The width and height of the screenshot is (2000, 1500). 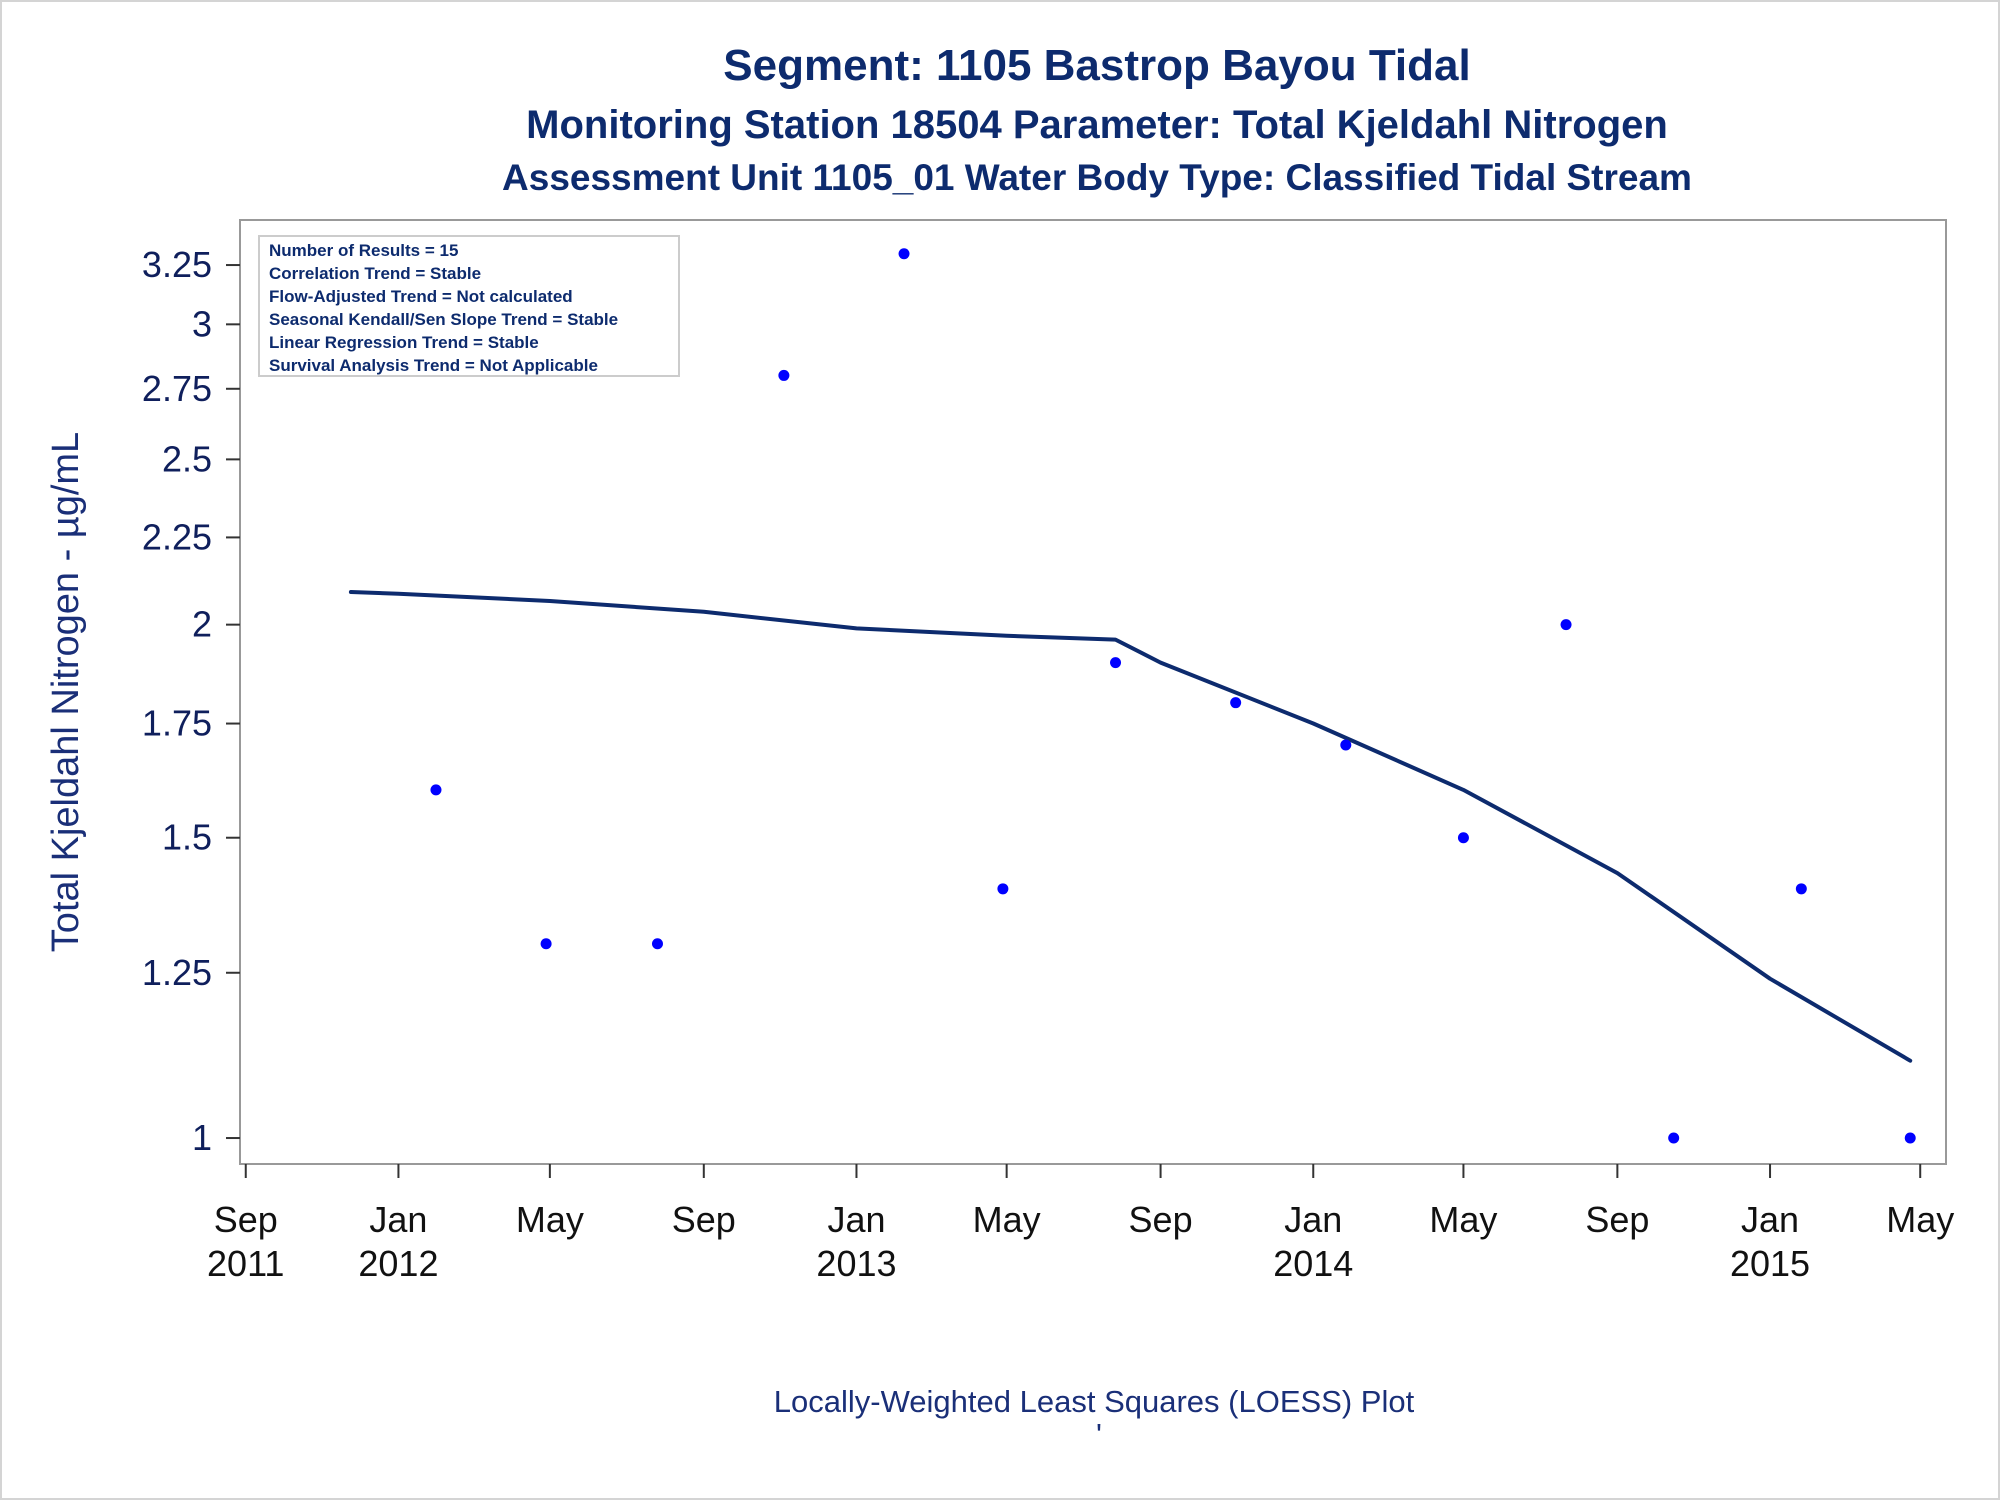 What do you see at coordinates (856, 1263) in the screenshot?
I see `x-tick-label-year: 2013` at bounding box center [856, 1263].